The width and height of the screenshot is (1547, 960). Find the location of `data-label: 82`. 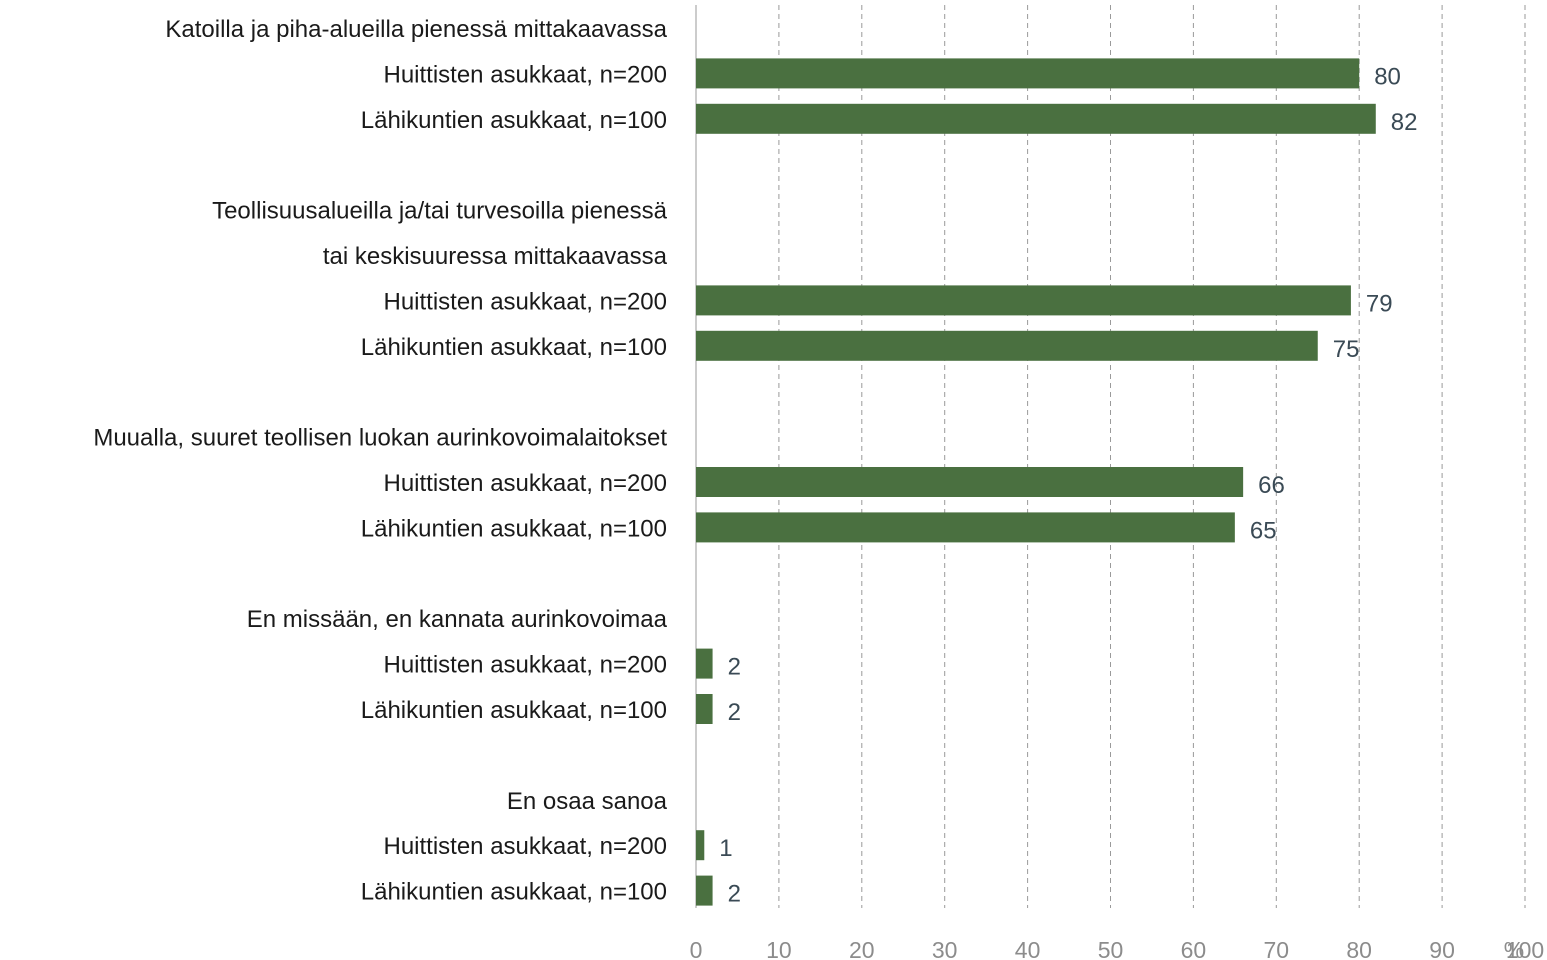

data-label: 82 is located at coordinates (1404, 122).